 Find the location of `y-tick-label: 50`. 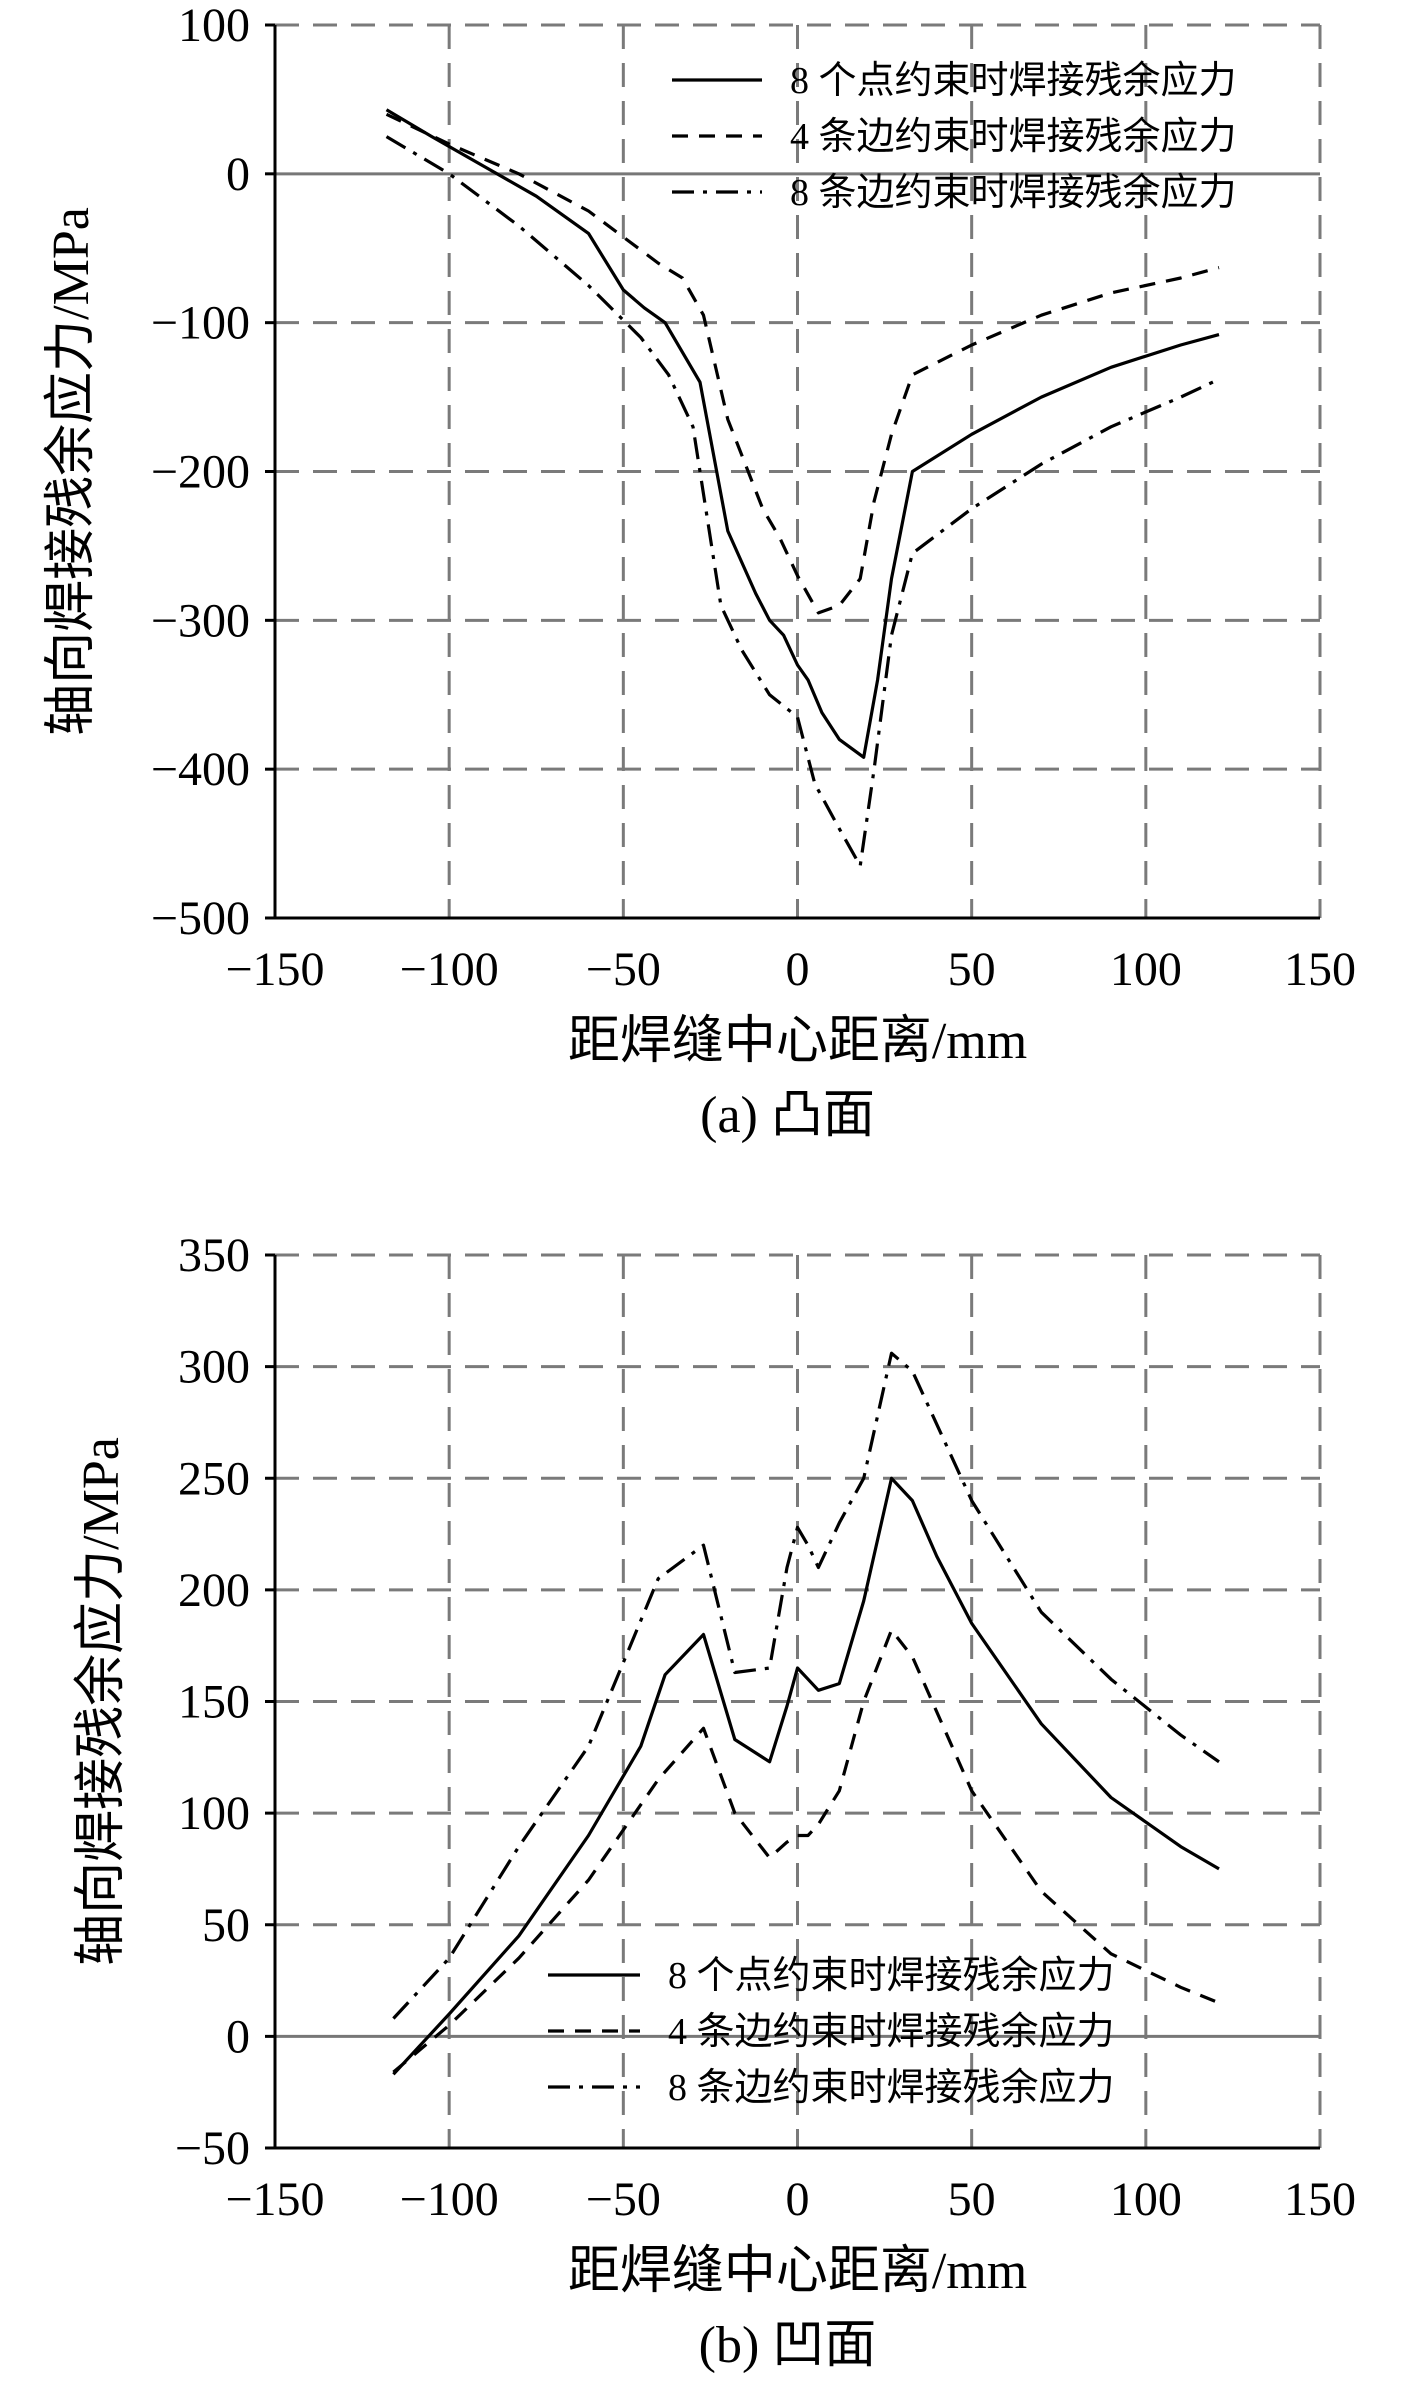

y-tick-label: 50 is located at coordinates (226, 1925).